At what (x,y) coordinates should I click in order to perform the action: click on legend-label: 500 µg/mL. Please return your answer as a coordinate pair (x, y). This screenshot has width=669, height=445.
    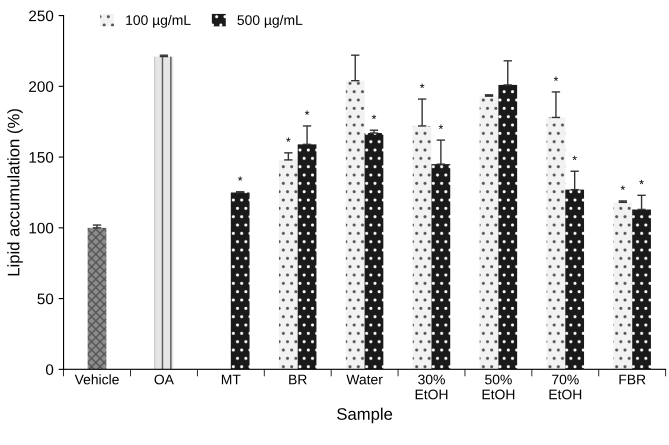
    Looking at the image, I should click on (269, 21).